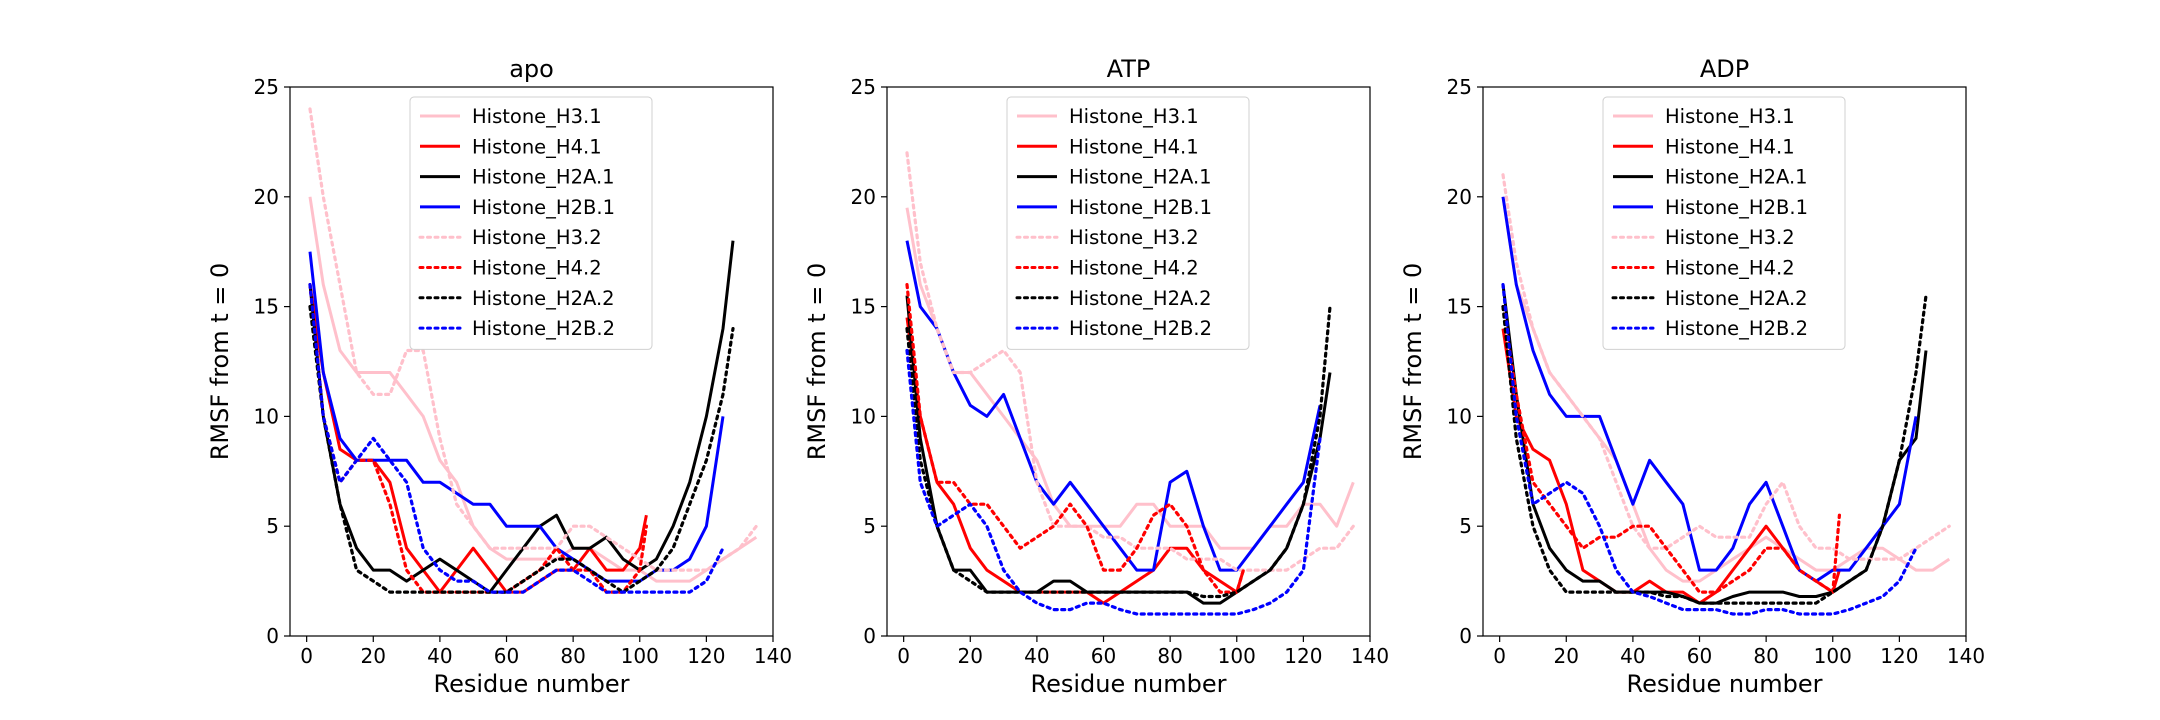 Image resolution: width=2160 pixels, height=720 pixels. I want to click on y-tick-label: 25, so click(1459, 87).